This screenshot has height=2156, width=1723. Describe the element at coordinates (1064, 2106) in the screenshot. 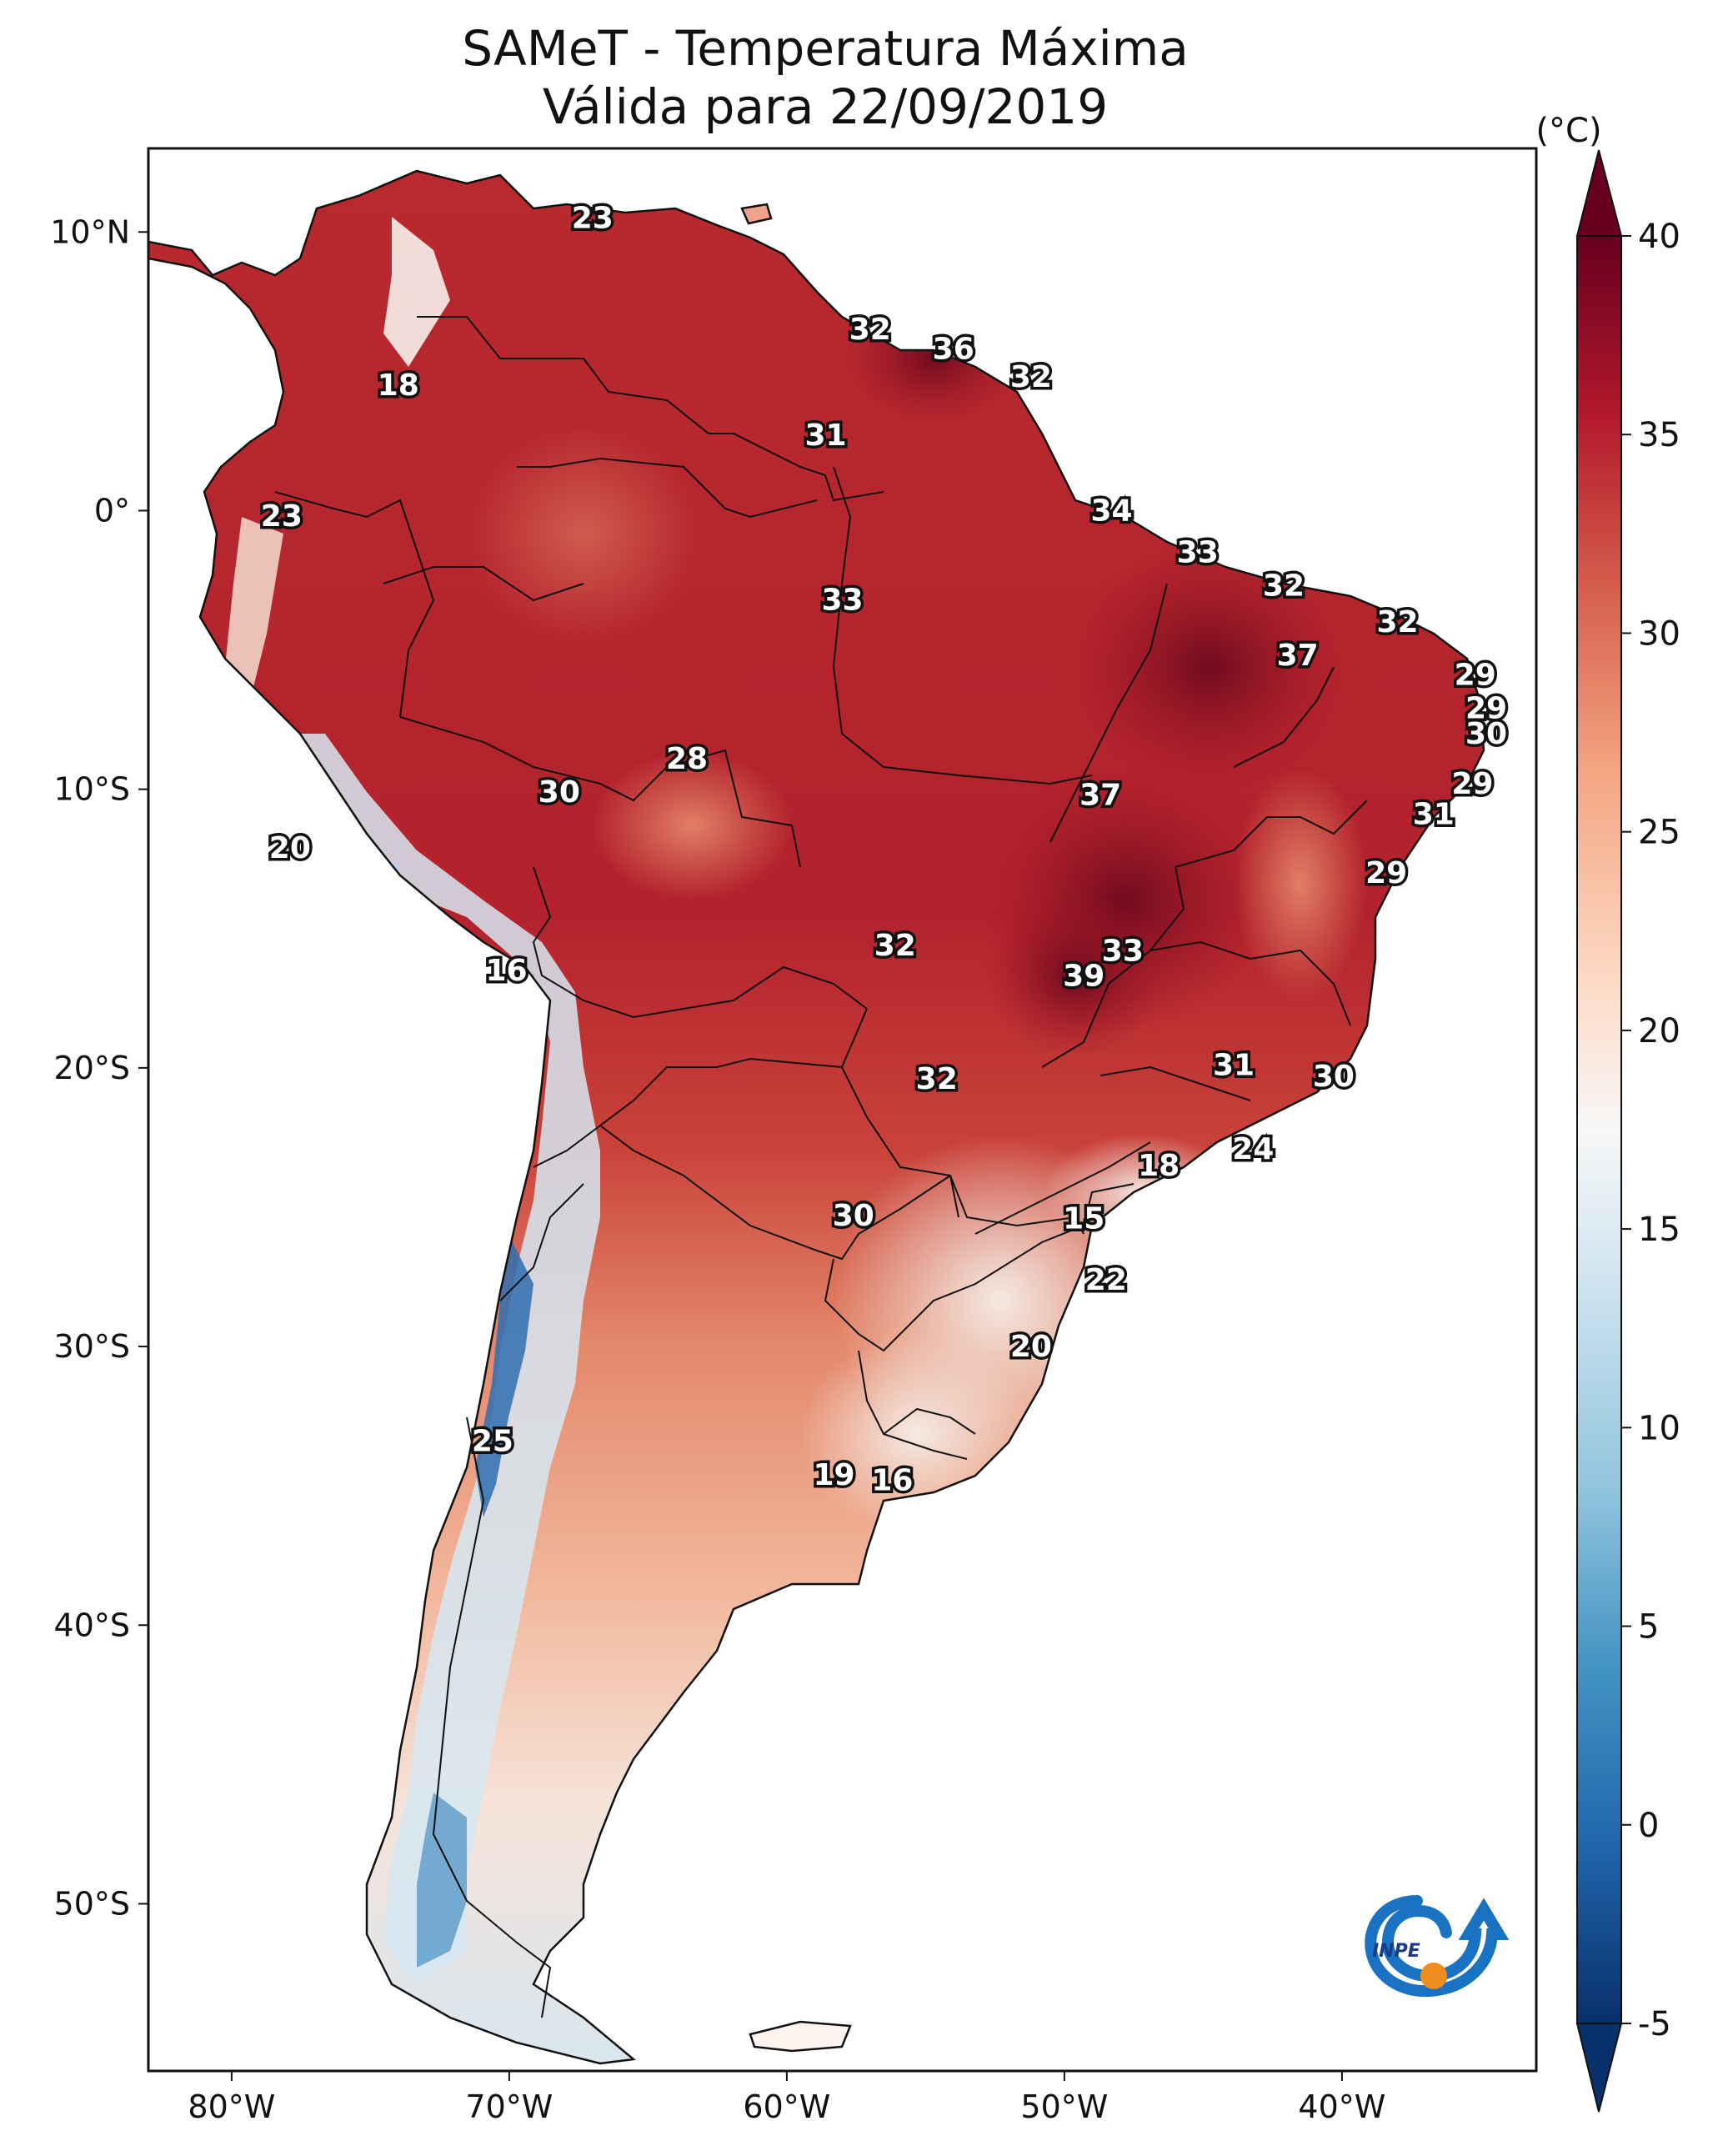

I see `x-tick-label: 50°W` at that location.